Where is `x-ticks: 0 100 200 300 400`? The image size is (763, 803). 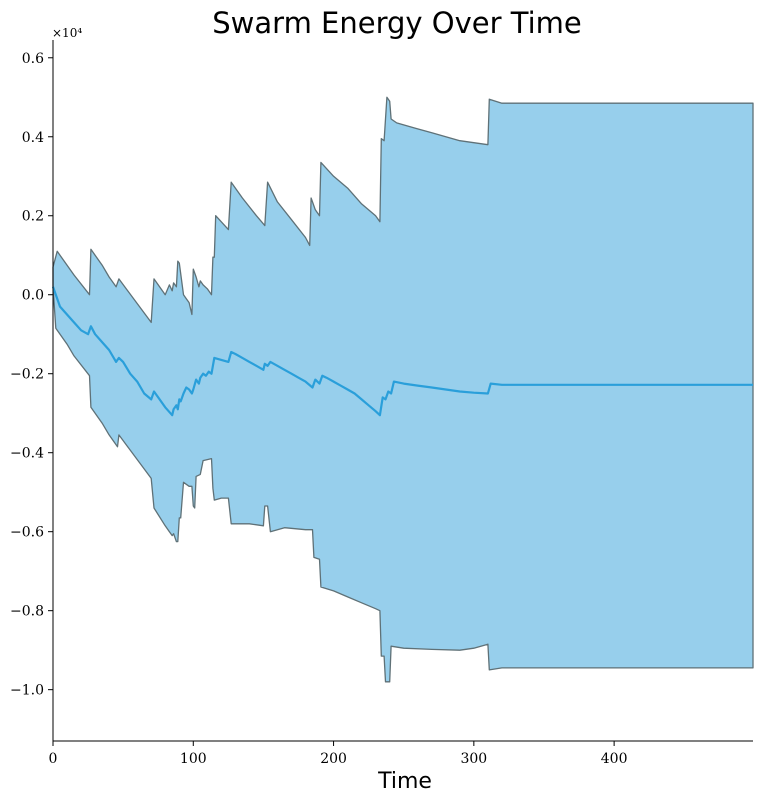
x-ticks: 0 100 200 300 400 is located at coordinates (338, 754).